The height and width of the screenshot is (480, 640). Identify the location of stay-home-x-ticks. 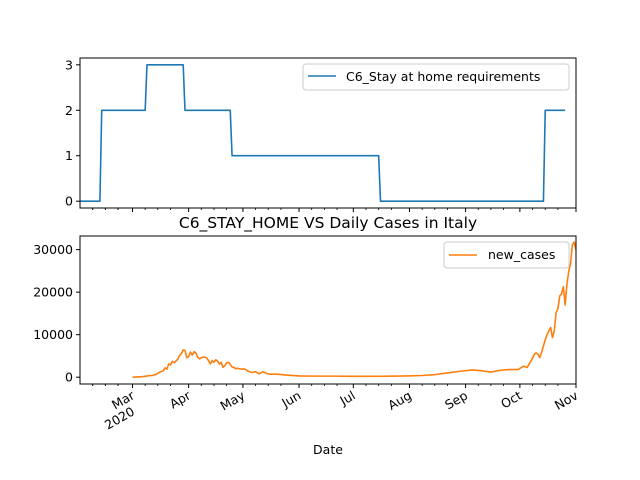
(334, 210).